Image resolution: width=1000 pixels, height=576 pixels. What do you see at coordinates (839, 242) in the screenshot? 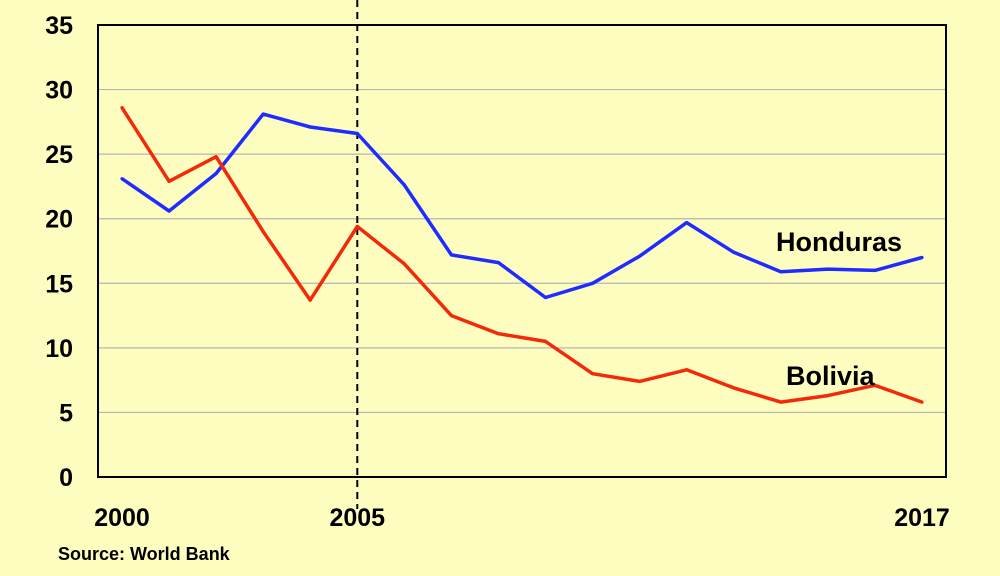
I see `series-label-honduras: Honduras` at bounding box center [839, 242].